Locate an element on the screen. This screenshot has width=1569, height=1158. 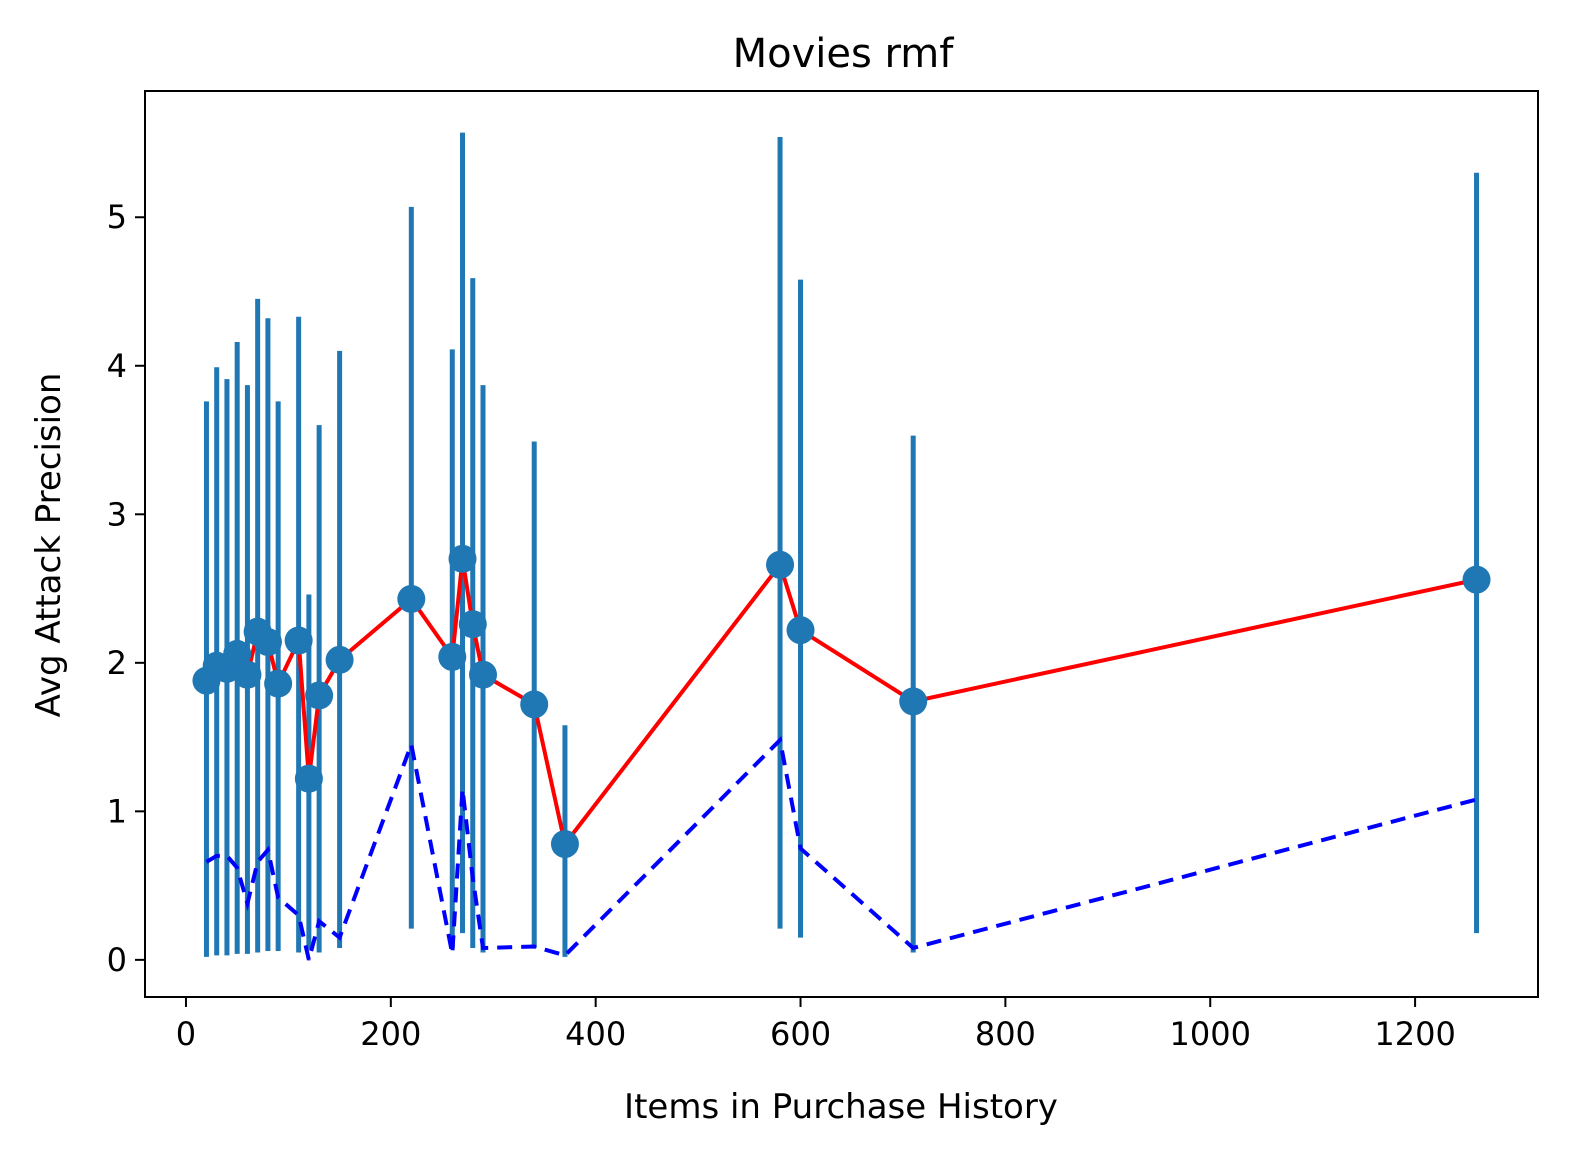
x-tick-label: 800 is located at coordinates (1005, 1034).